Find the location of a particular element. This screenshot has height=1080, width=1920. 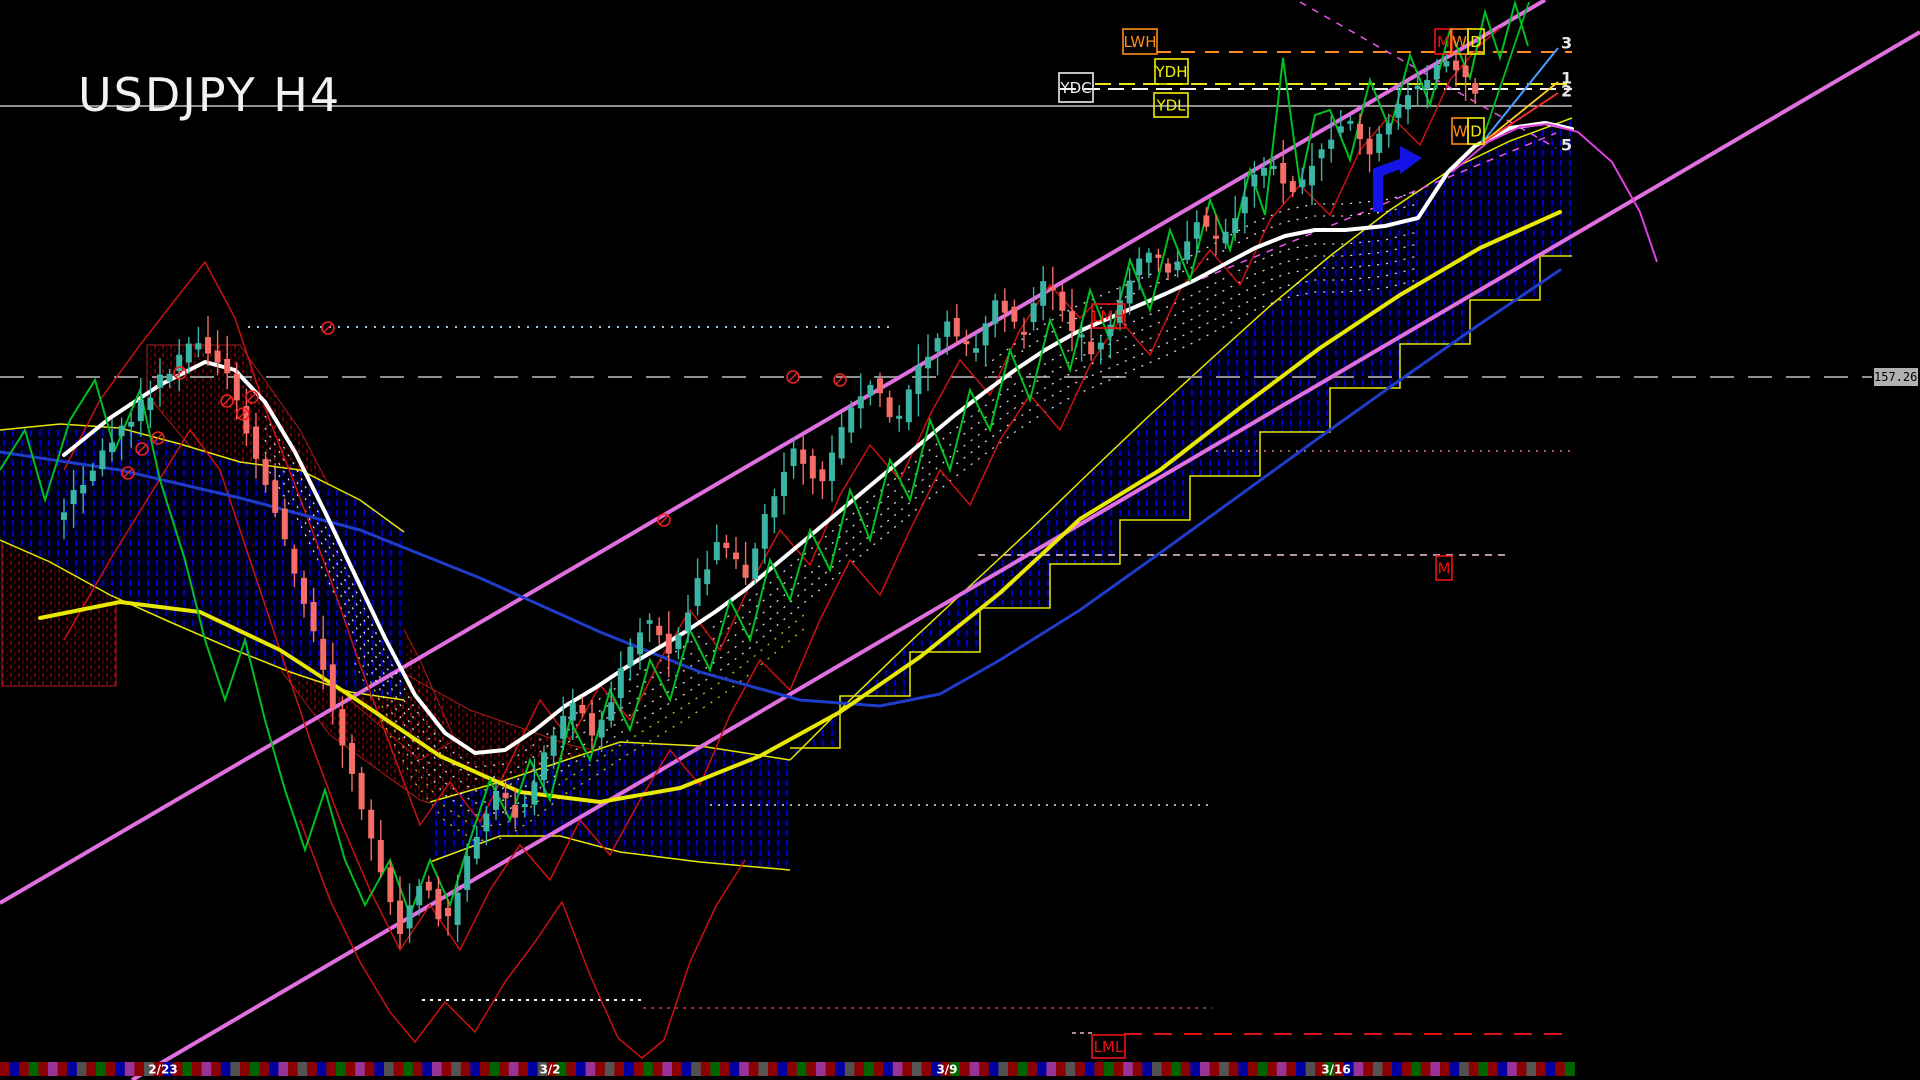

blue-arrow is located at coordinates (1397, 179).